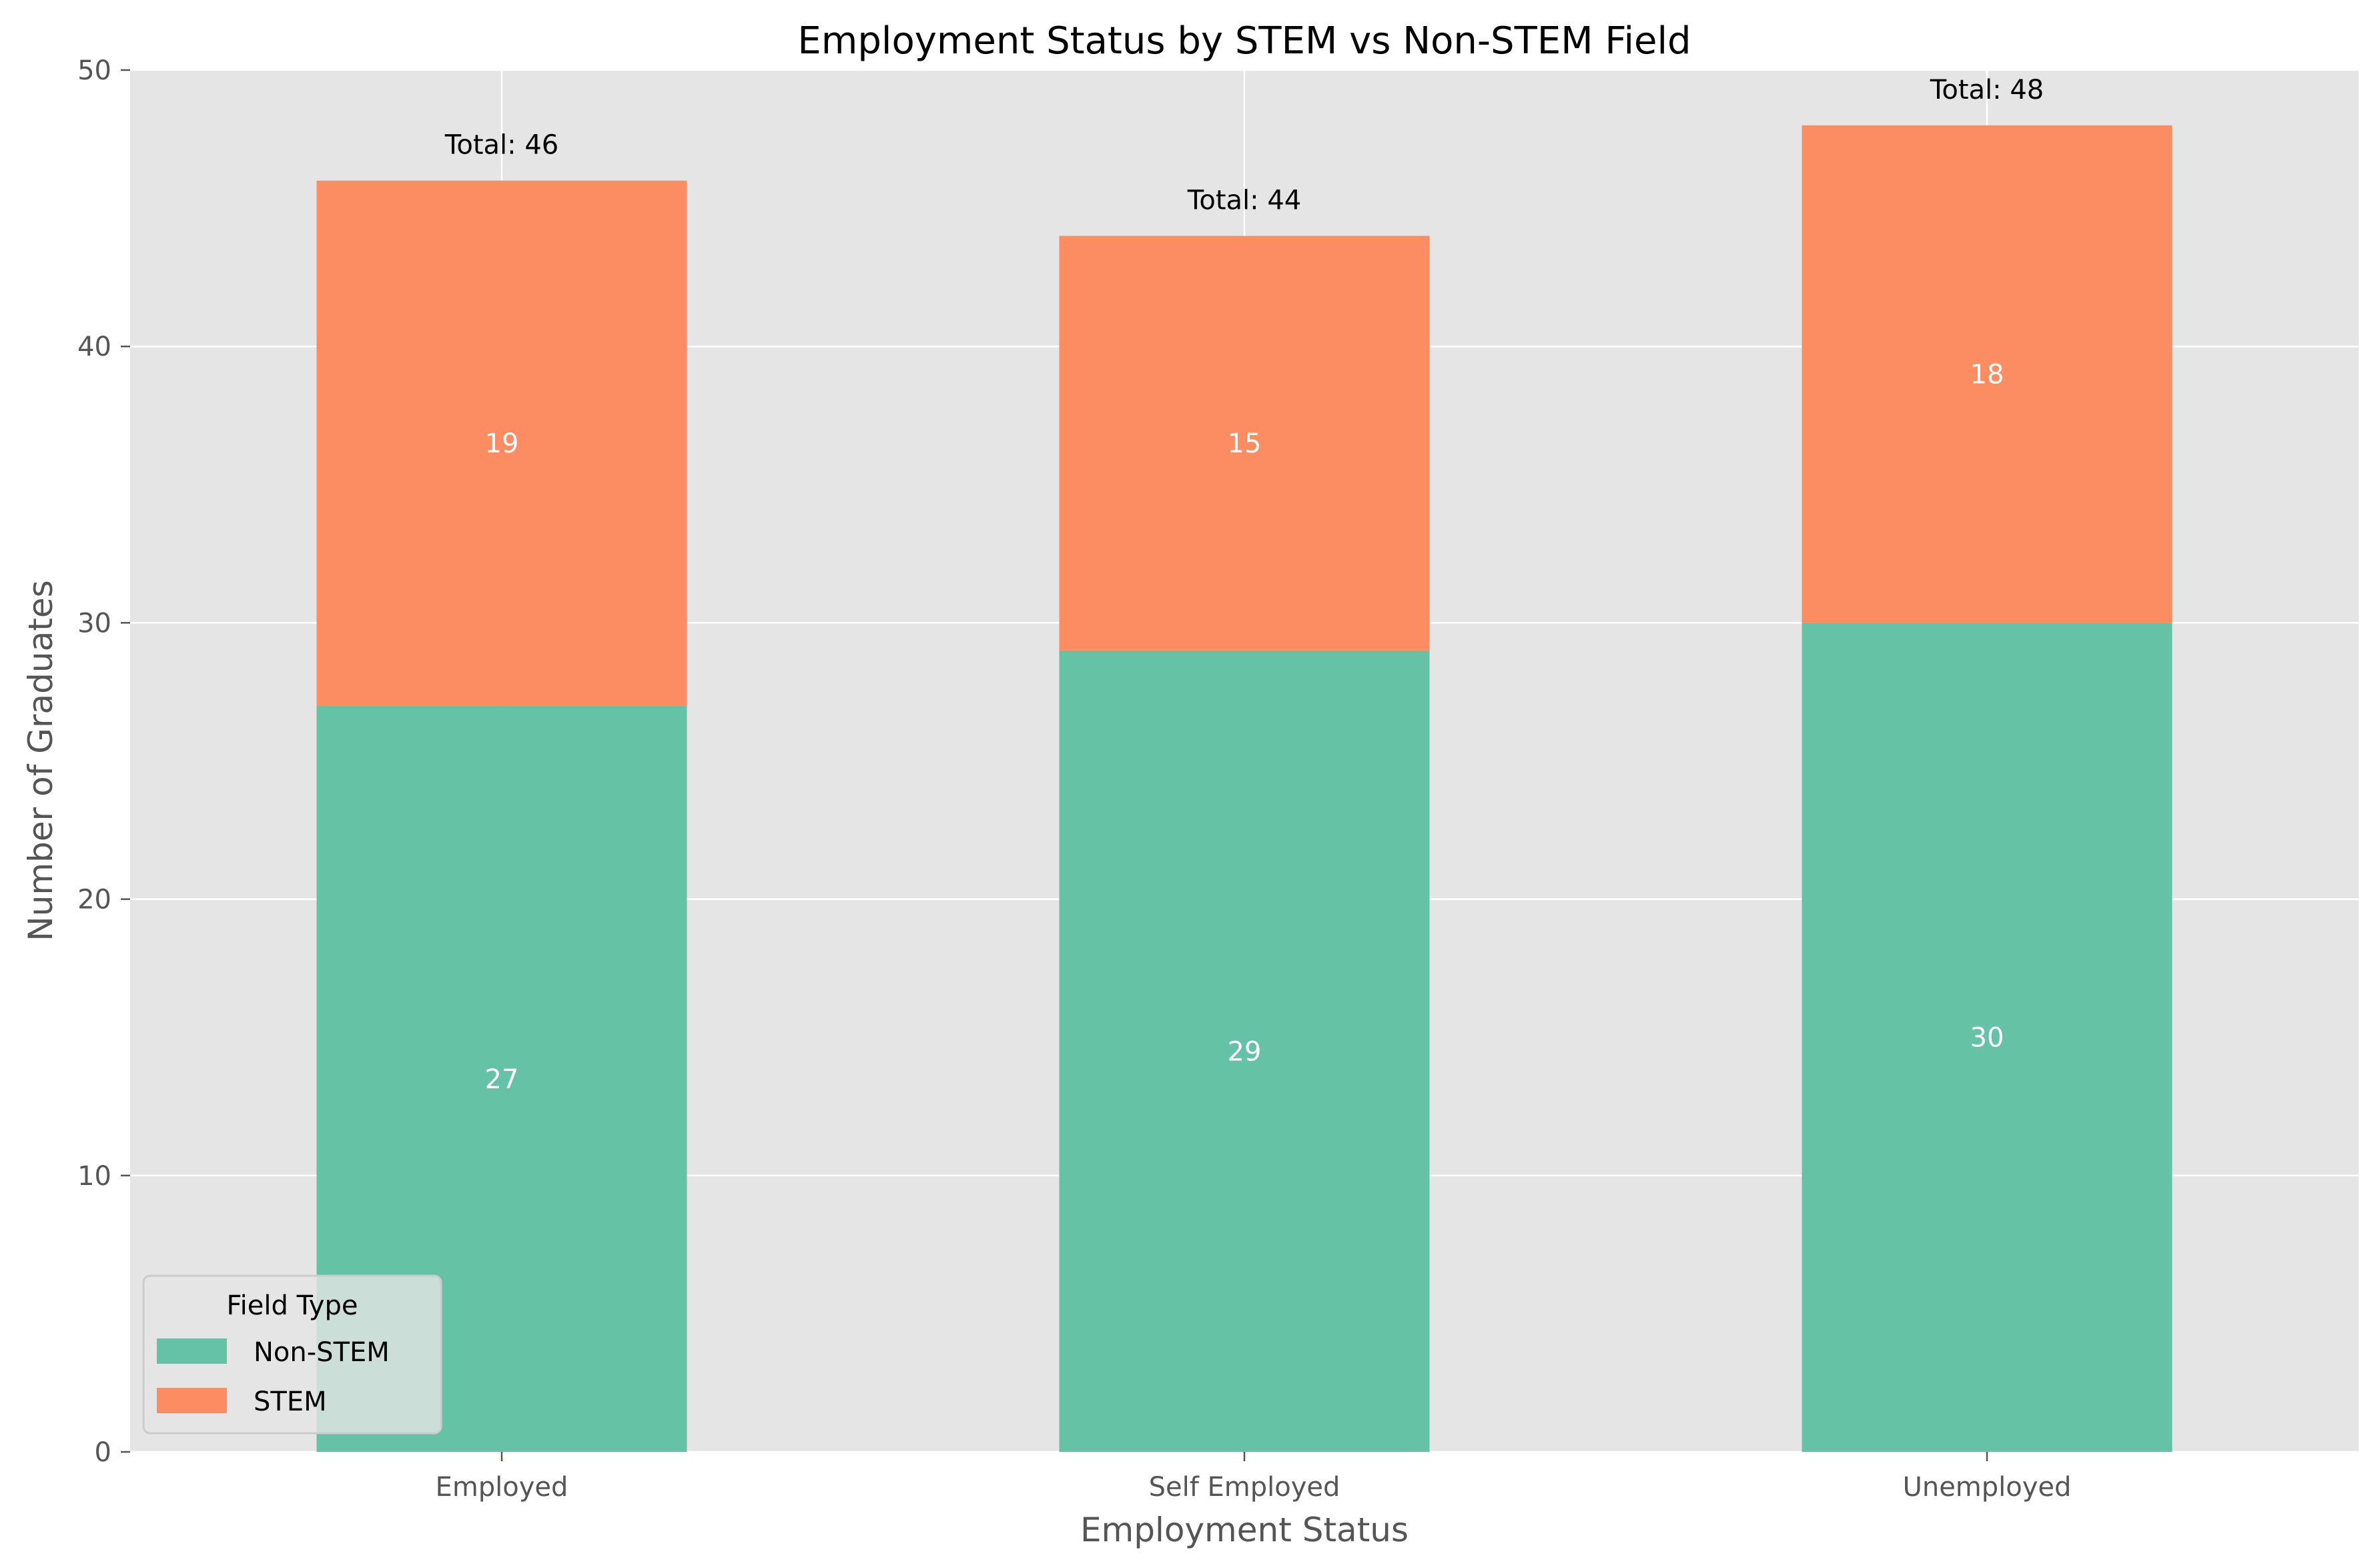 The width and height of the screenshot is (2370, 1568). Describe the element at coordinates (292, 1306) in the screenshot. I see `legend-title: Field Type` at that location.